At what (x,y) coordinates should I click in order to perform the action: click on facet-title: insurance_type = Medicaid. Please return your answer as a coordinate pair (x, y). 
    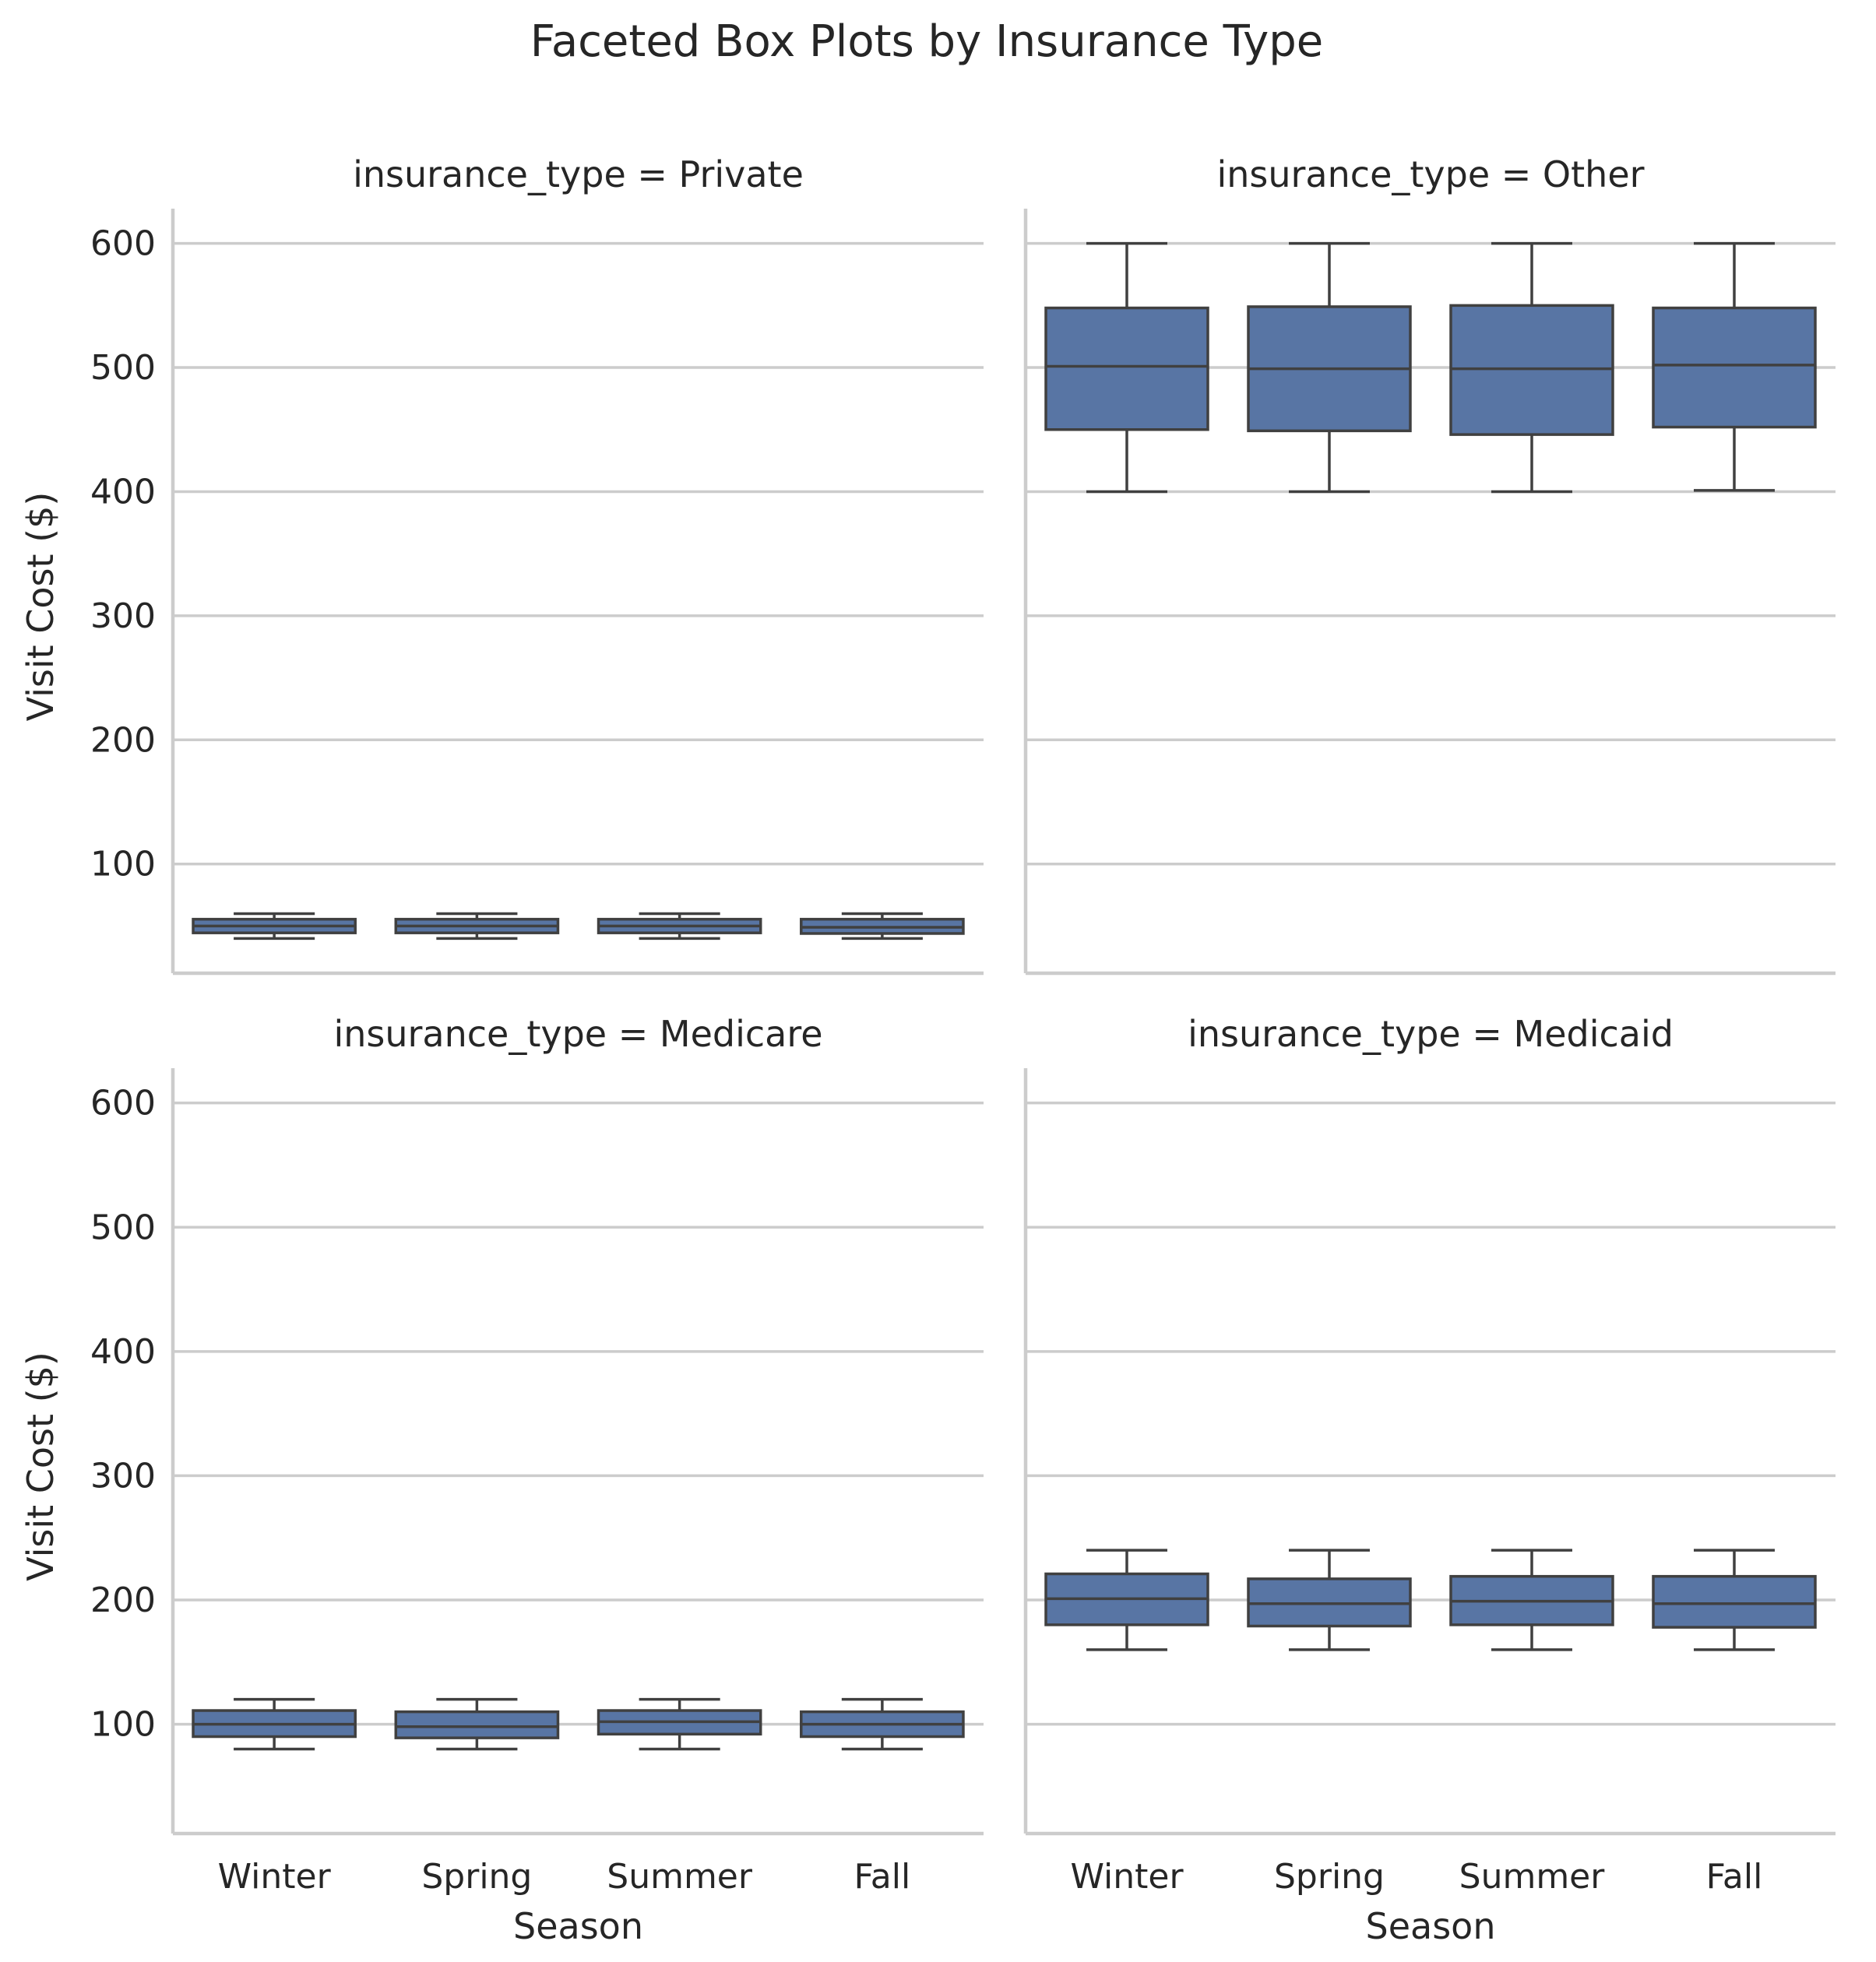
    Looking at the image, I should click on (1431, 1034).